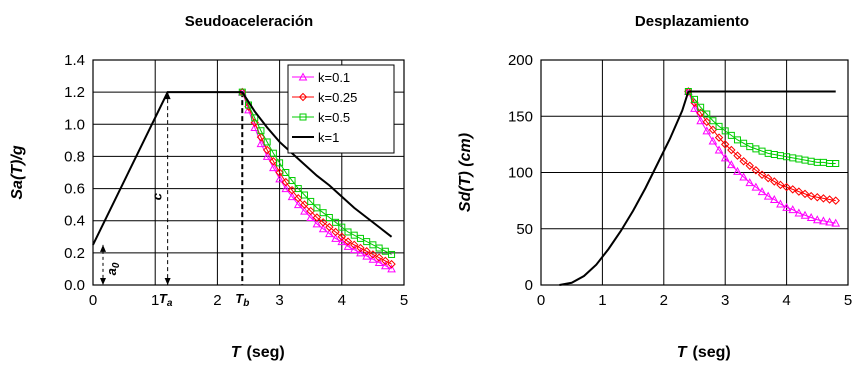 This screenshot has width=854, height=365. I want to click on x-tick-label: 5, so click(848, 300).